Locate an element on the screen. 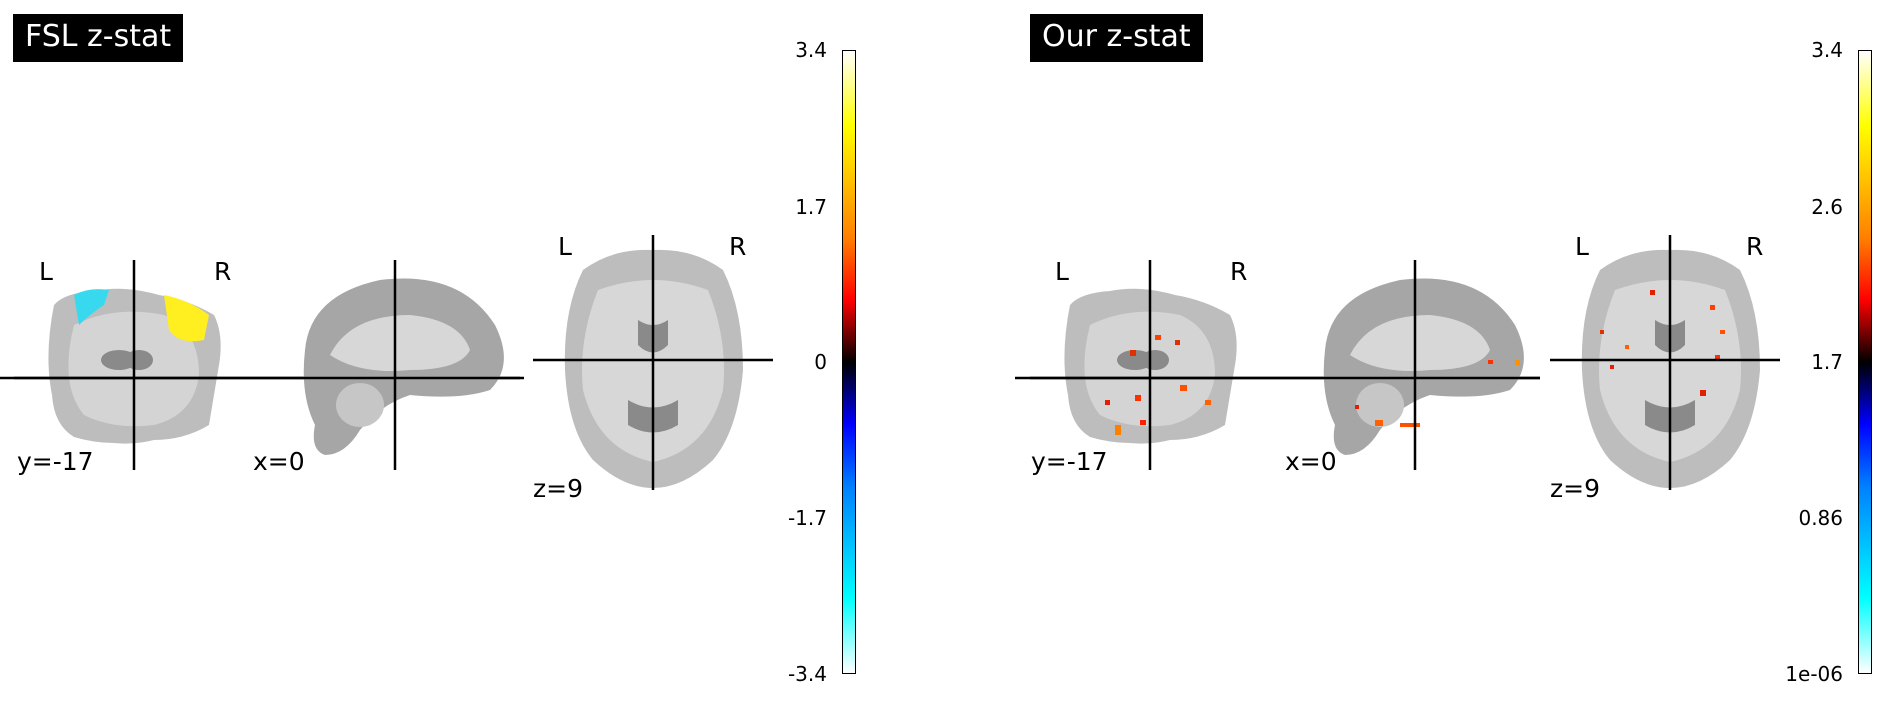  colorbar-tick-label: 0.86 is located at coordinates (1820, 518).